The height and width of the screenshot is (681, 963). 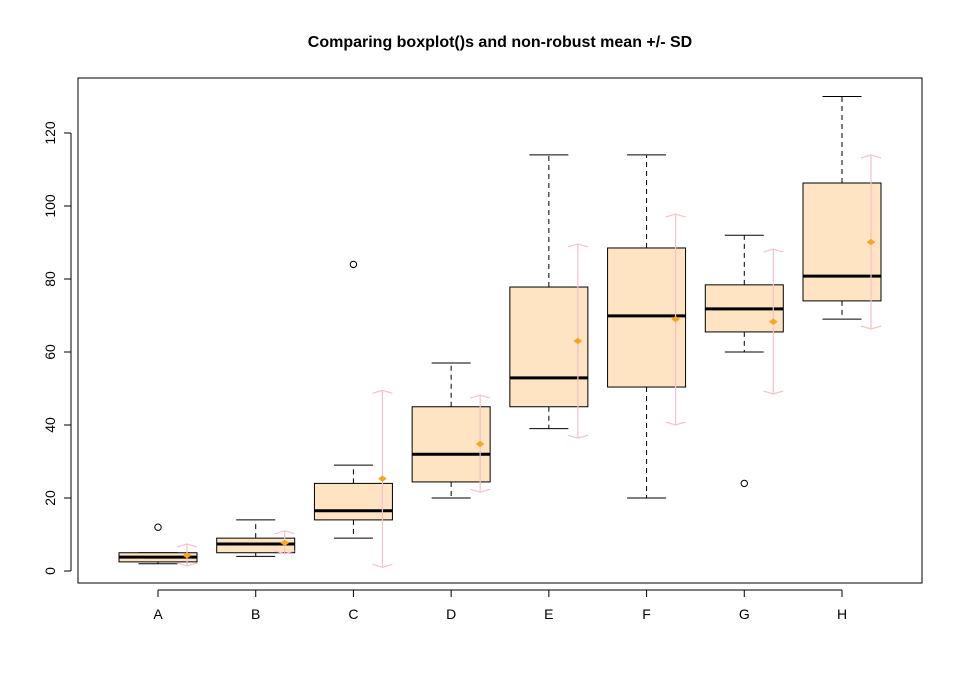 I want to click on x-axis: A B C D E F G H, so click(x=500, y=605).